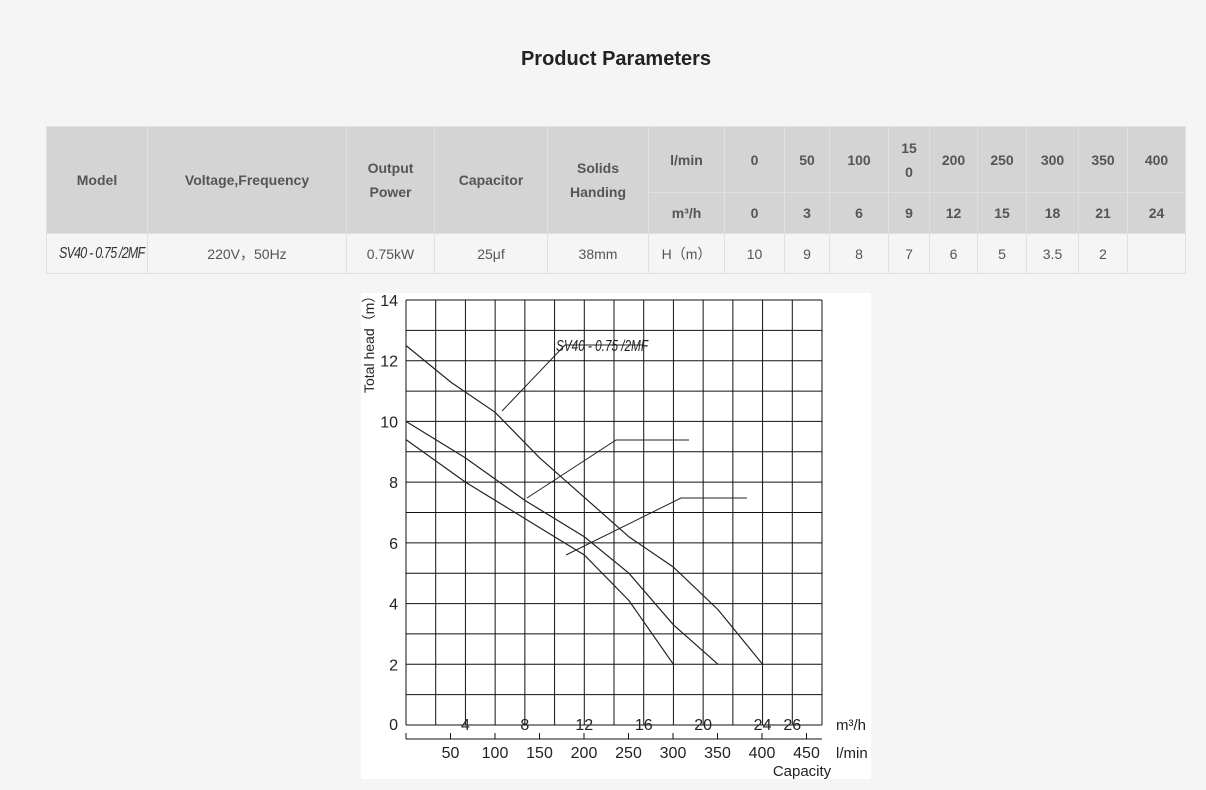 This screenshot has width=1206, height=790. What do you see at coordinates (1103, 213) in the screenshot?
I see `m3h-value: 21` at bounding box center [1103, 213].